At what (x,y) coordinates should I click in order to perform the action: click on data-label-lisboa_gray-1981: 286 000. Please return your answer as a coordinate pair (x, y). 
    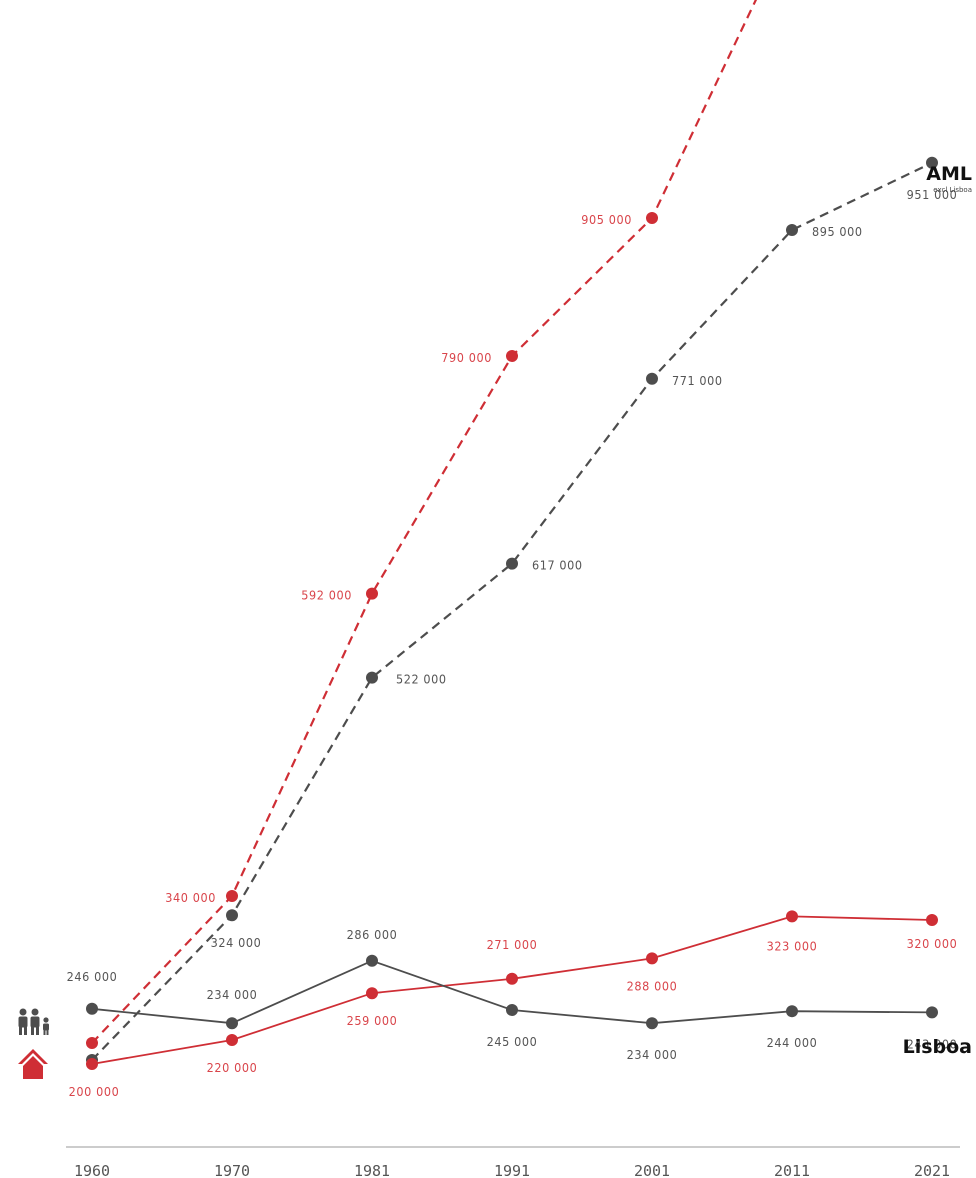
    Looking at the image, I should click on (372, 934).